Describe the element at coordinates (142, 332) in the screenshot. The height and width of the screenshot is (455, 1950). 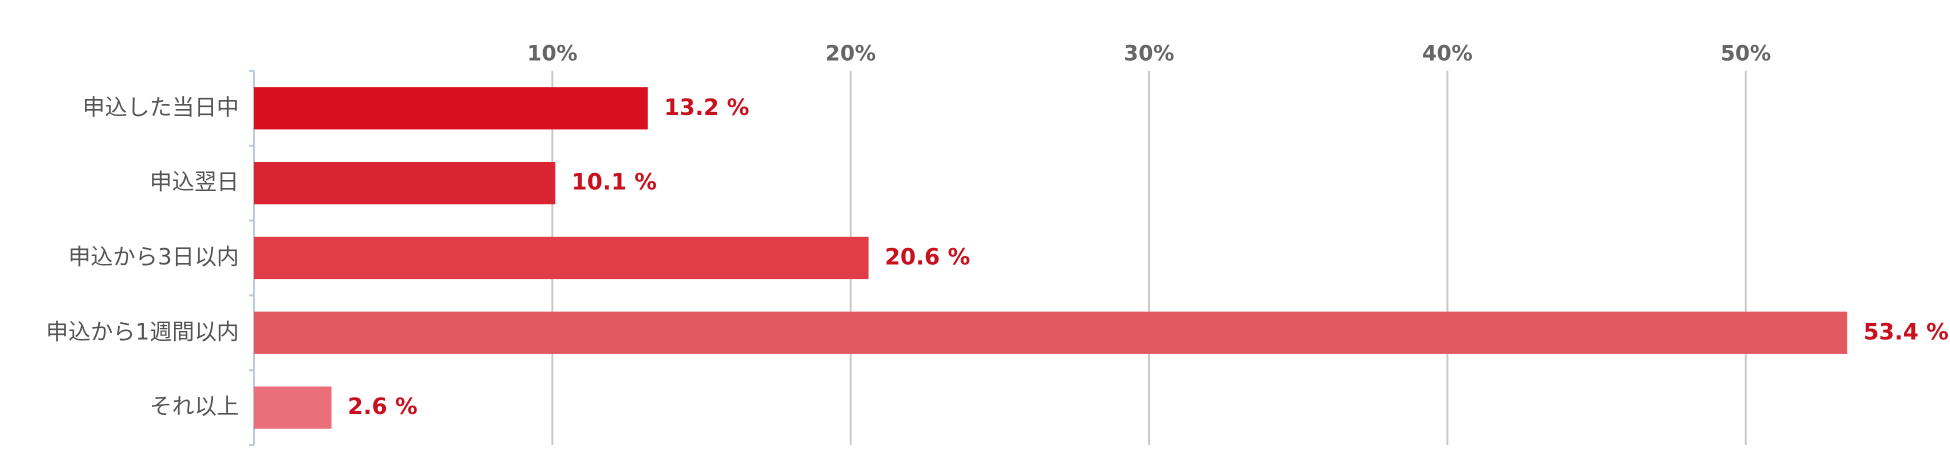
I see `y-tick-label: 申込から1週間以内` at that location.